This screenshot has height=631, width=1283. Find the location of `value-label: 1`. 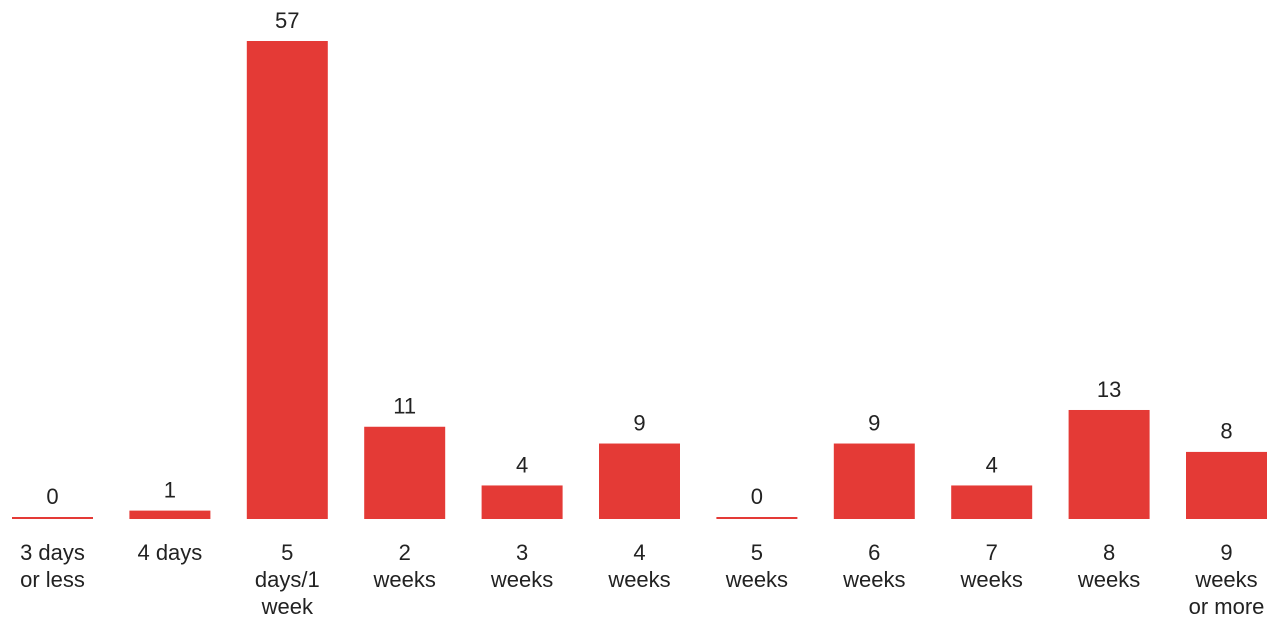

value-label: 1 is located at coordinates (170, 489).